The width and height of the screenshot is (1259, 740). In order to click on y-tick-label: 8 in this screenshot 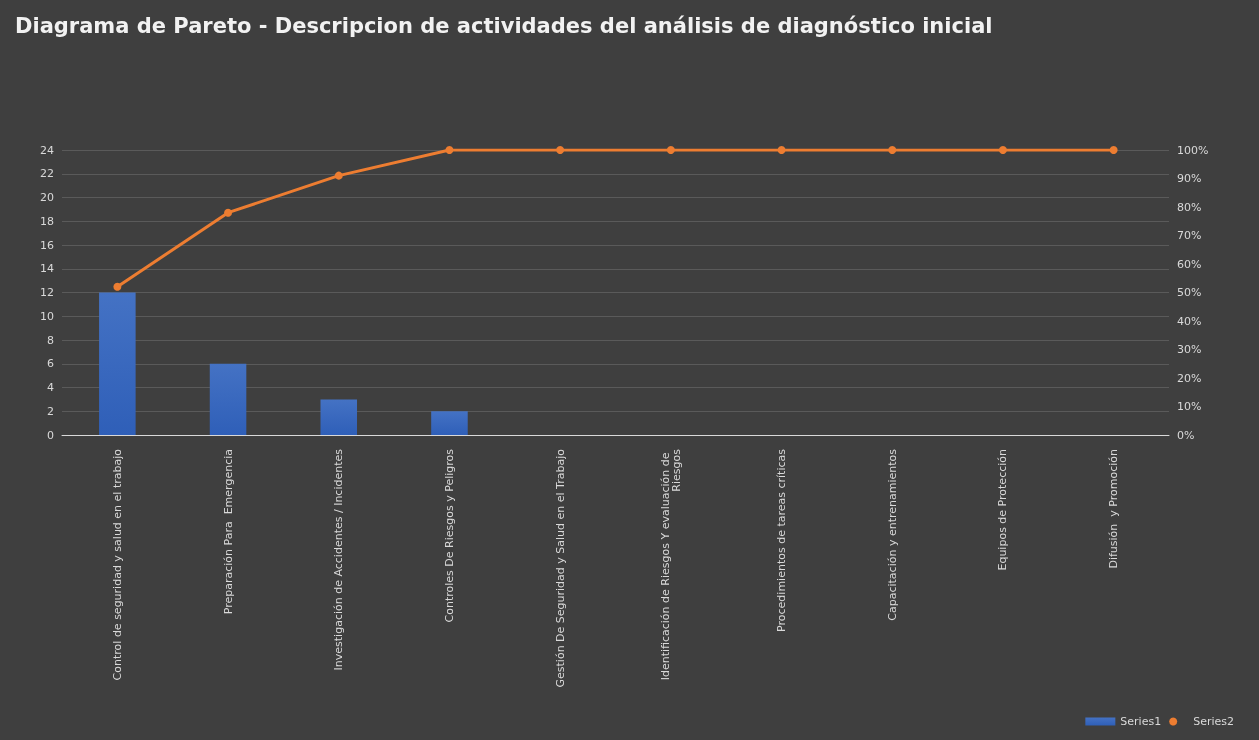, I will do `click(50, 340)`.